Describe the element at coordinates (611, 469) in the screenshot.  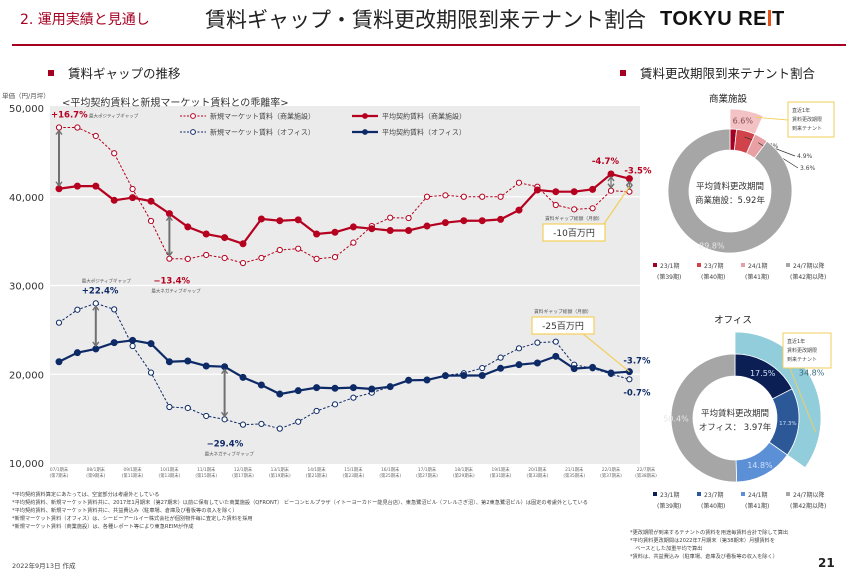
I see `x-tick-label: 22/1期末` at that location.